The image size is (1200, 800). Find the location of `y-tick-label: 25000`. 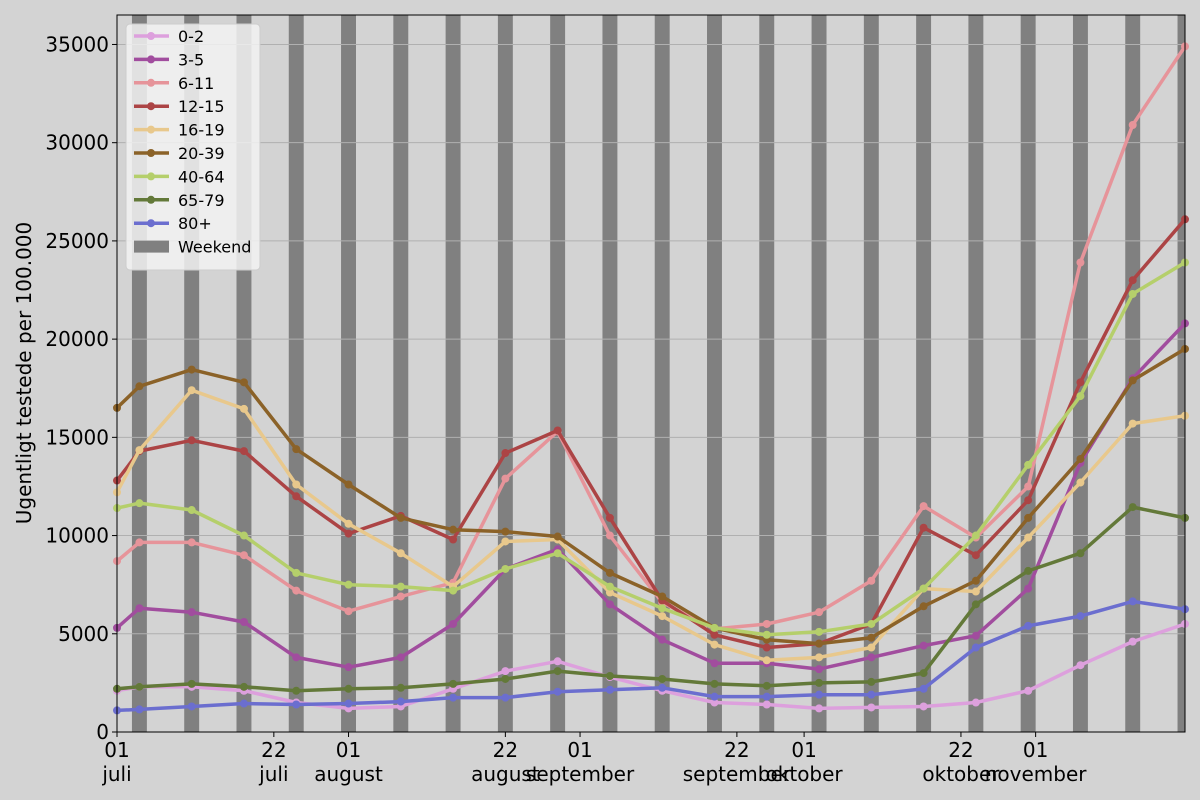

y-tick-label: 25000 is located at coordinates (77, 241).